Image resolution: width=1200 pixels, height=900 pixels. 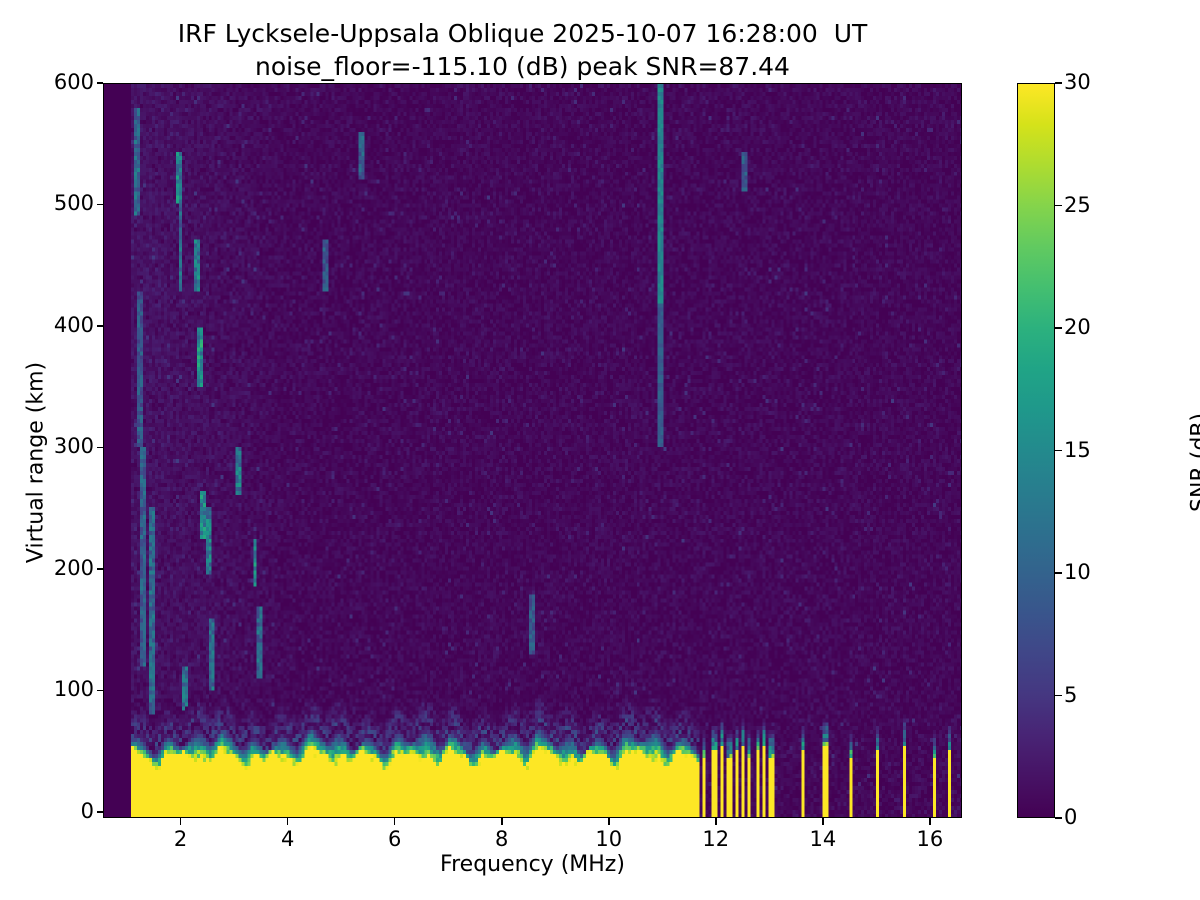 What do you see at coordinates (1077, 204) in the screenshot?
I see `colorbar-tick-label: 25` at bounding box center [1077, 204].